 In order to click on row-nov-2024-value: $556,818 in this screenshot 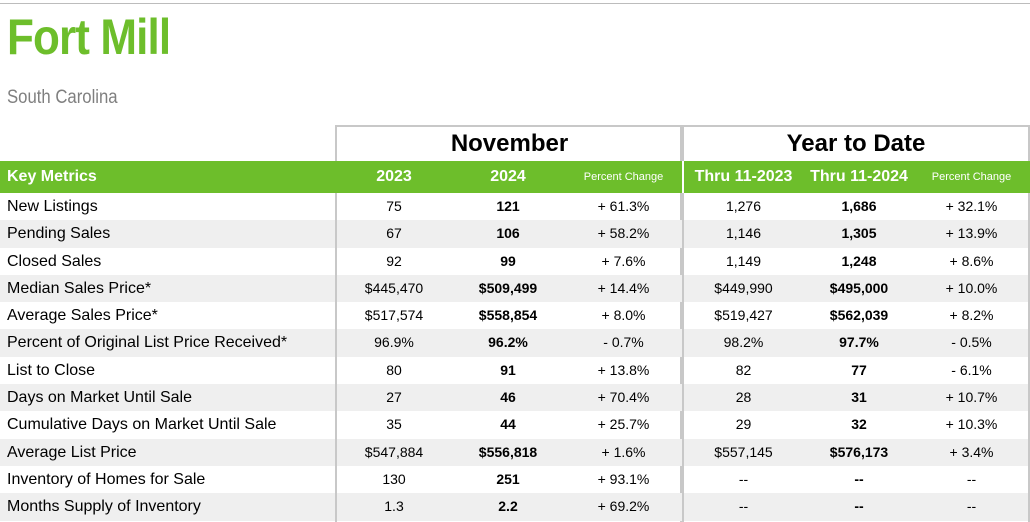, I will do `click(508, 451)`.